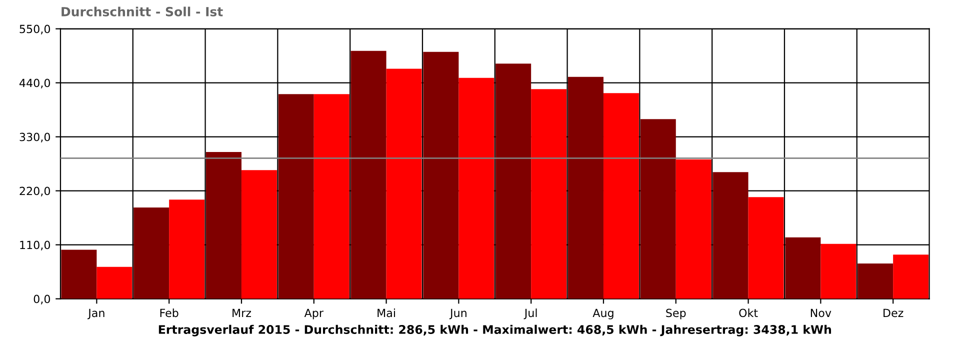 The width and height of the screenshot is (960, 360). Describe the element at coordinates (34, 83) in the screenshot. I see `y-tick-label: 440,0` at that location.